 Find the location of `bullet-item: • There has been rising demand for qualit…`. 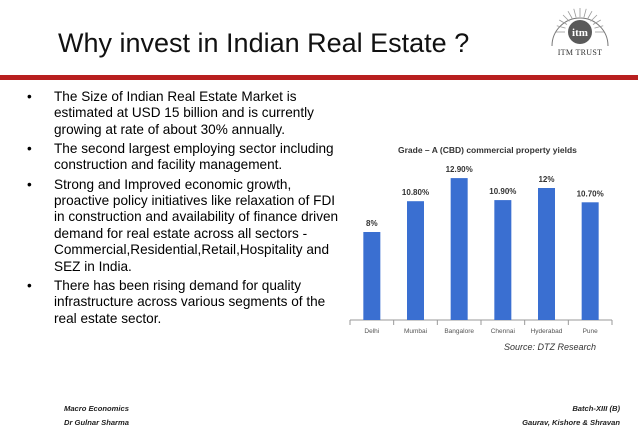

bullet-item: • There has been rising demand for qualit… is located at coordinates (184, 302).